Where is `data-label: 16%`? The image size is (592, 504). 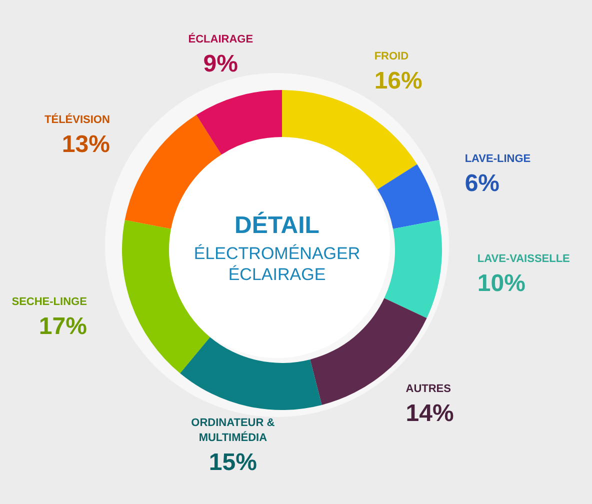
data-label: 16% is located at coordinates (398, 80).